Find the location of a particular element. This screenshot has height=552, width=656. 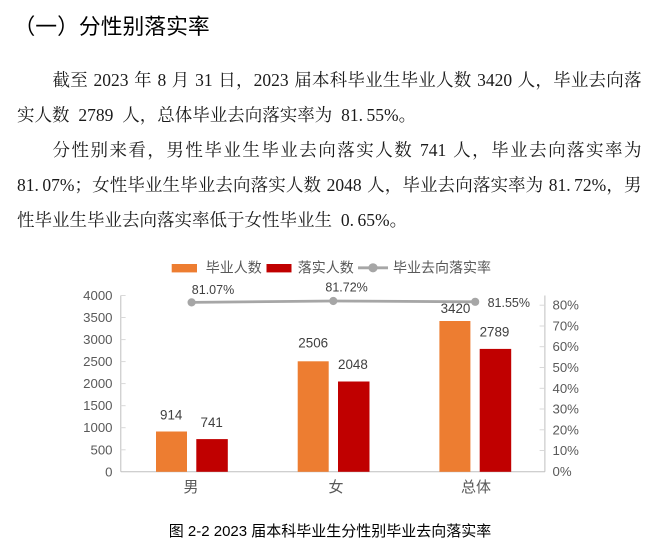

svg-text: 2000 is located at coordinates (97, 383).